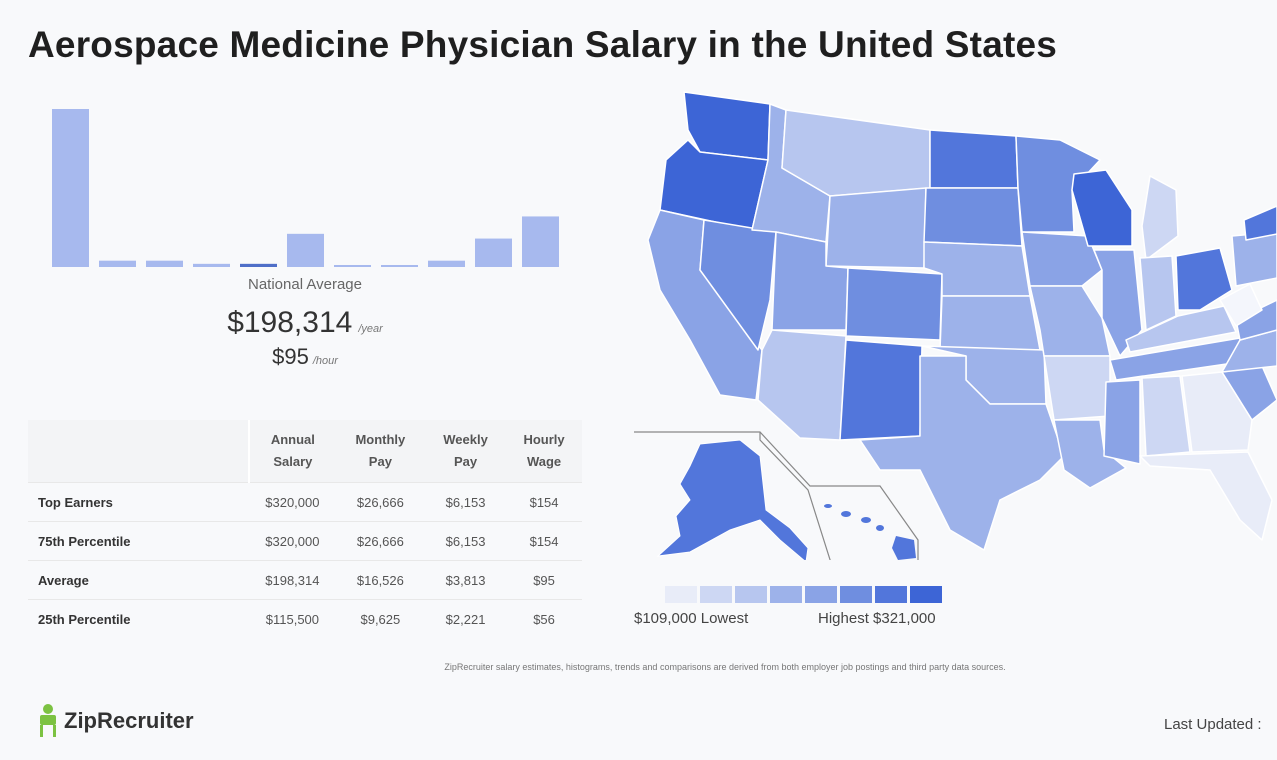 The image size is (1277, 760). Describe the element at coordinates (1118, 303) in the screenshot. I see `state-illinois` at that location.